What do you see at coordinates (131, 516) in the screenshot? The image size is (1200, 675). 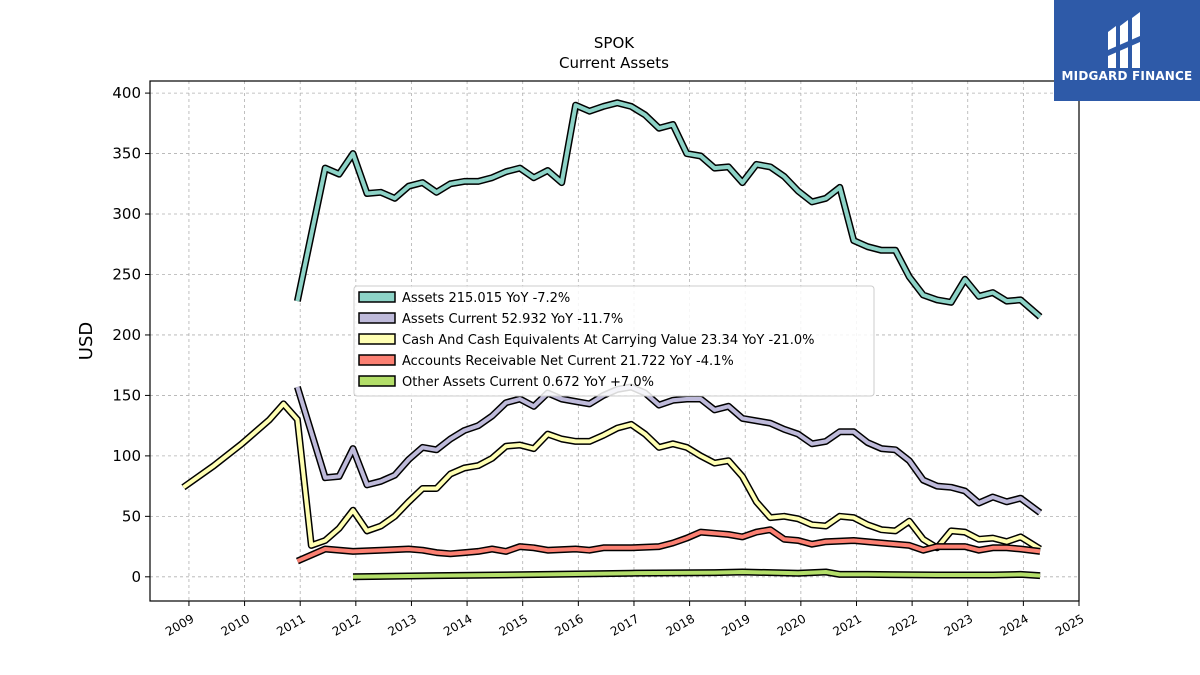 I see `y-tick-label: 50` at bounding box center [131, 516].